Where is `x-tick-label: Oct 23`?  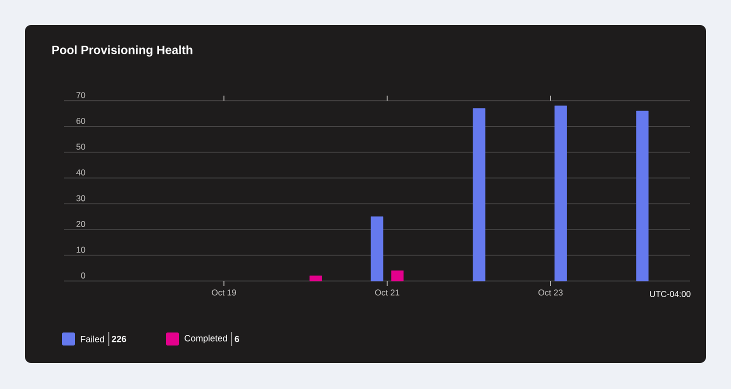 x-tick-label: Oct 23 is located at coordinates (550, 293).